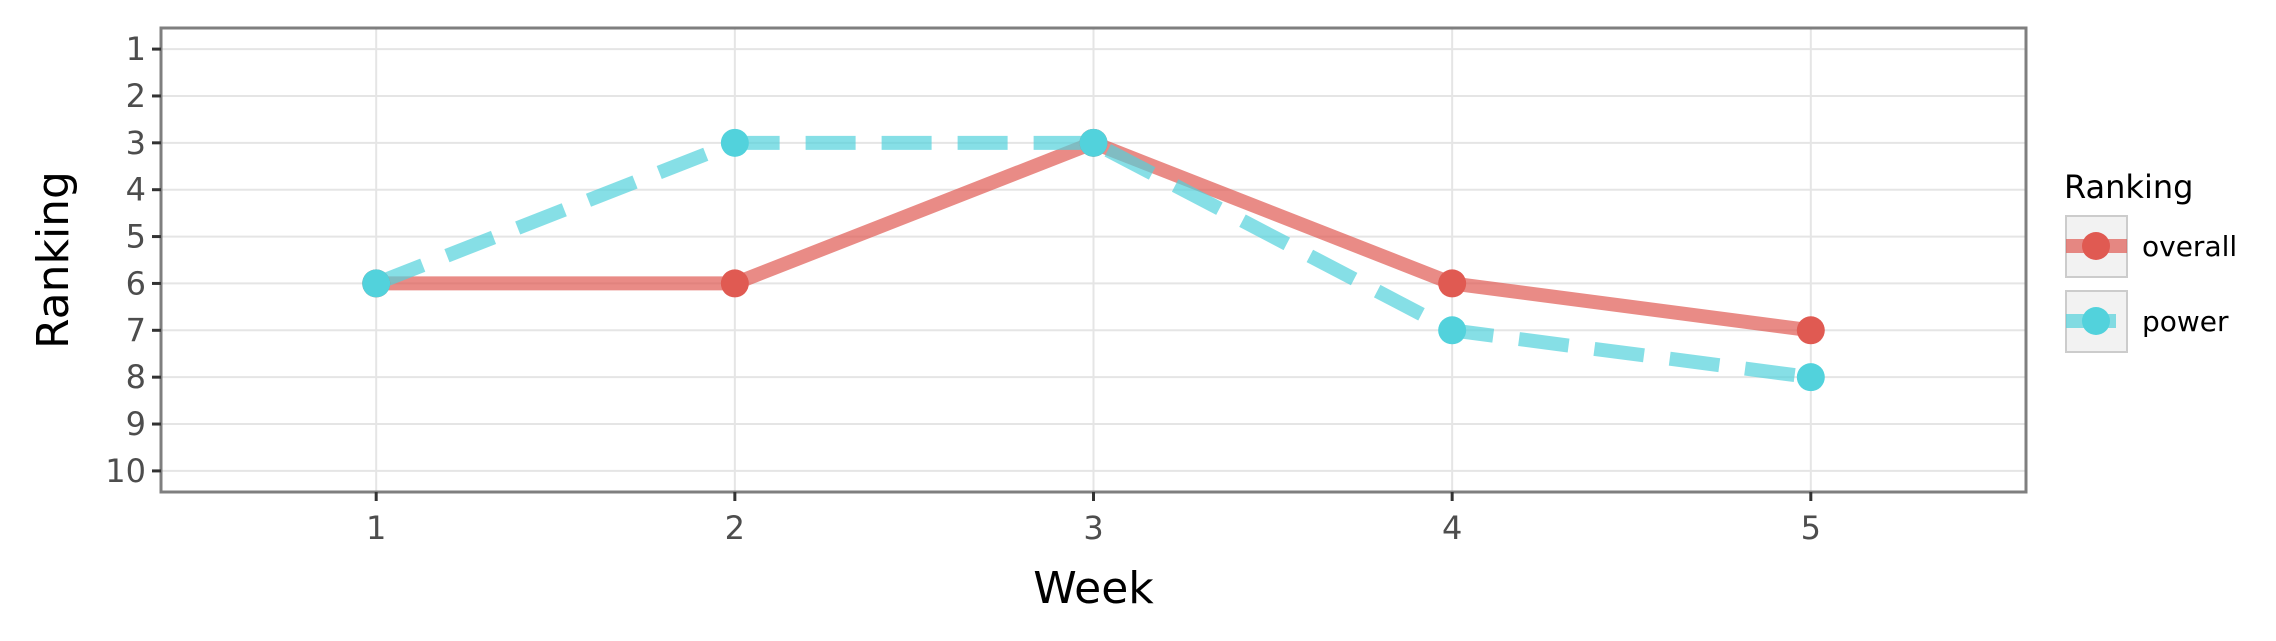 This screenshot has width=2276, height=641. What do you see at coordinates (1452, 528) in the screenshot?
I see `x-tick-label: 4` at bounding box center [1452, 528].